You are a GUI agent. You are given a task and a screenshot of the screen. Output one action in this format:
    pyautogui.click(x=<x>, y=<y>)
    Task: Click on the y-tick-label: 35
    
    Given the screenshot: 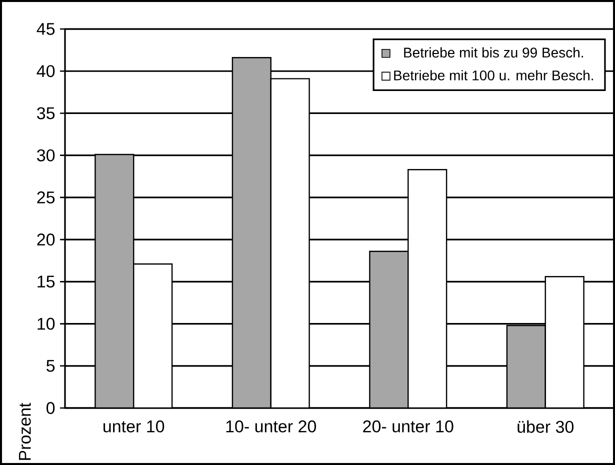 What is the action you would take?
    pyautogui.click(x=46, y=113)
    